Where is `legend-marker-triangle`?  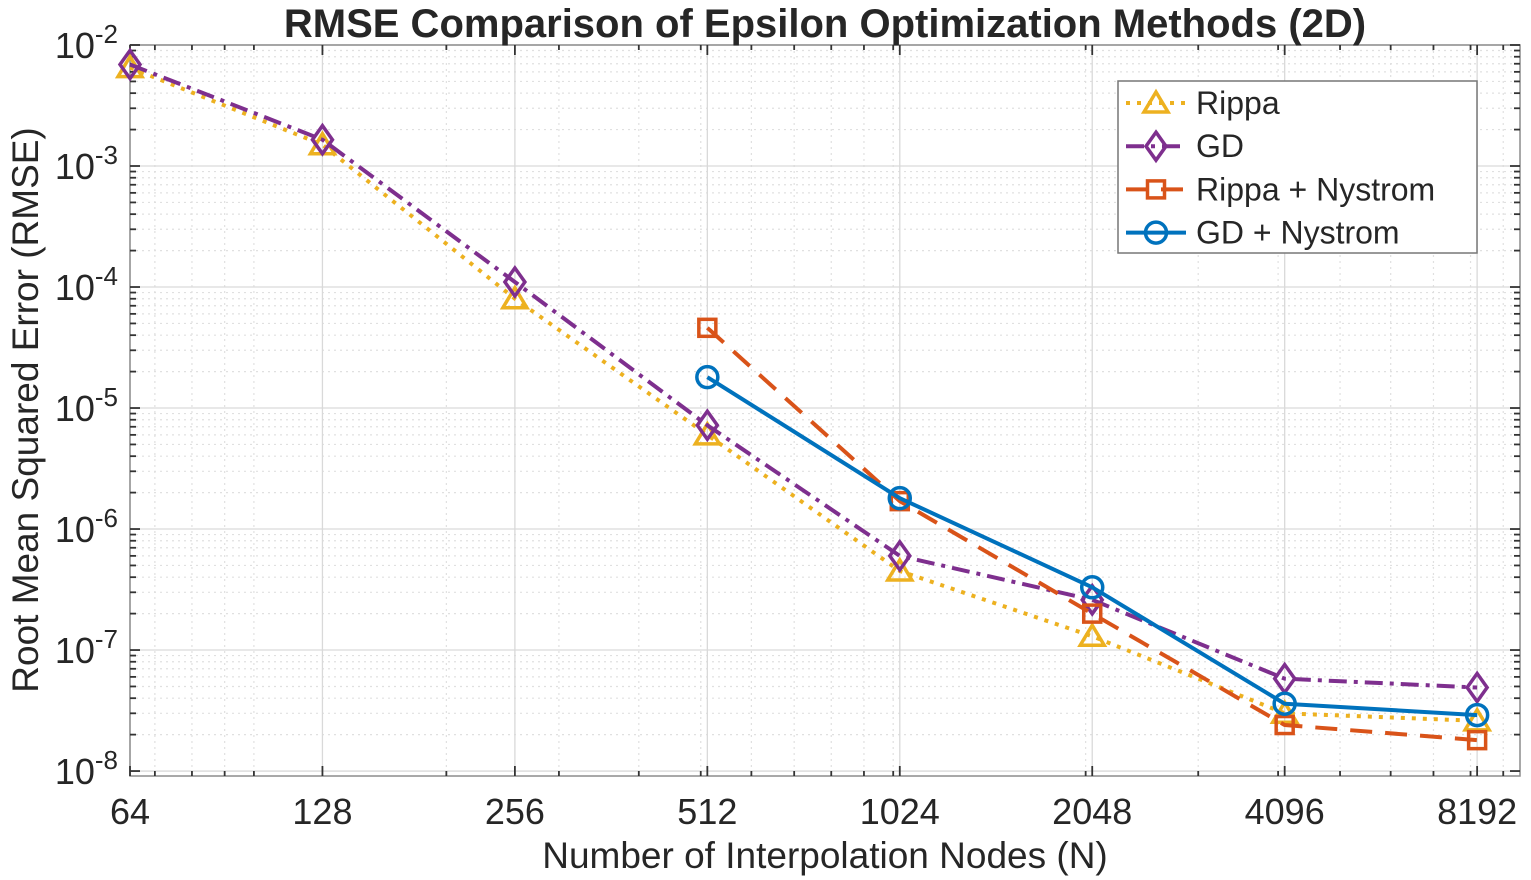 legend-marker-triangle is located at coordinates (1156, 101).